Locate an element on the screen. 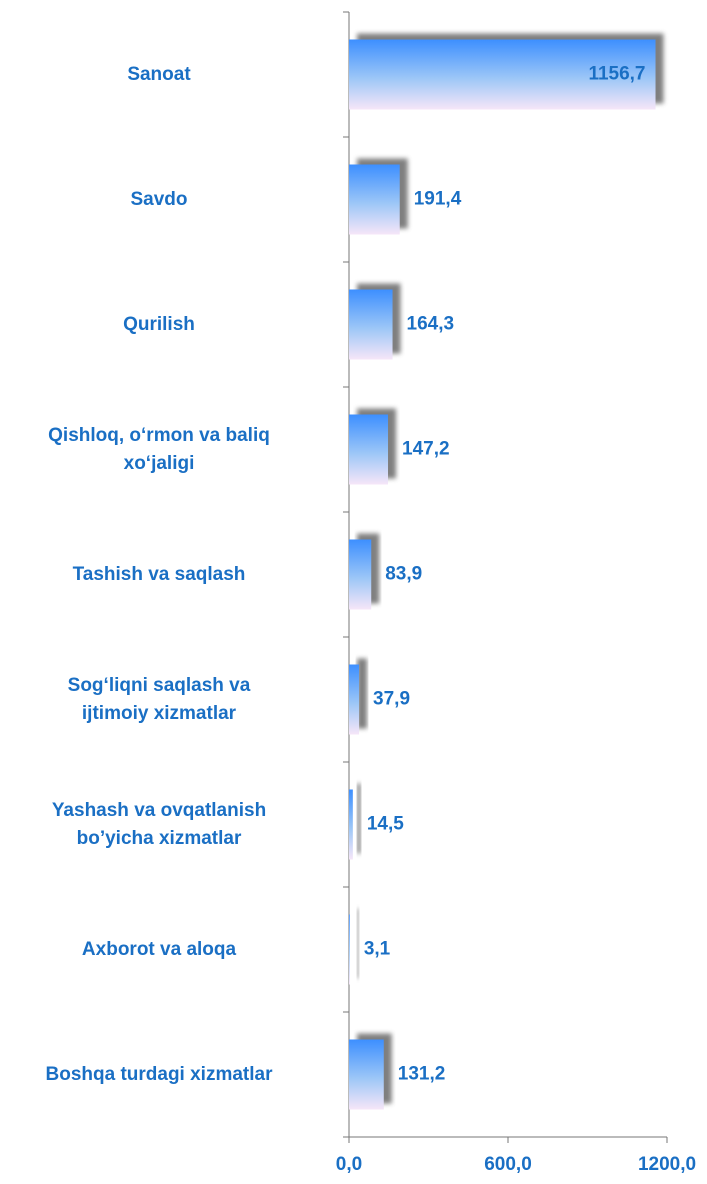 Image resolution: width=707 pixels, height=1184 pixels. category-label: Qurilish is located at coordinates (159, 324).